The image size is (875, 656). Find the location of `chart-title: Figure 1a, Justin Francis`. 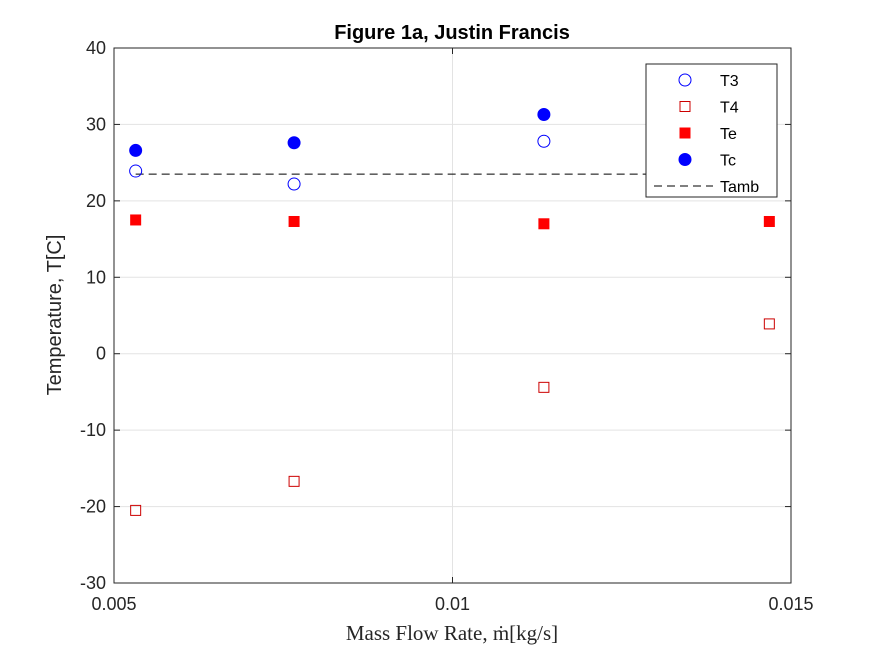

chart-title: Figure 1a, Justin Francis is located at coordinates (452, 33).